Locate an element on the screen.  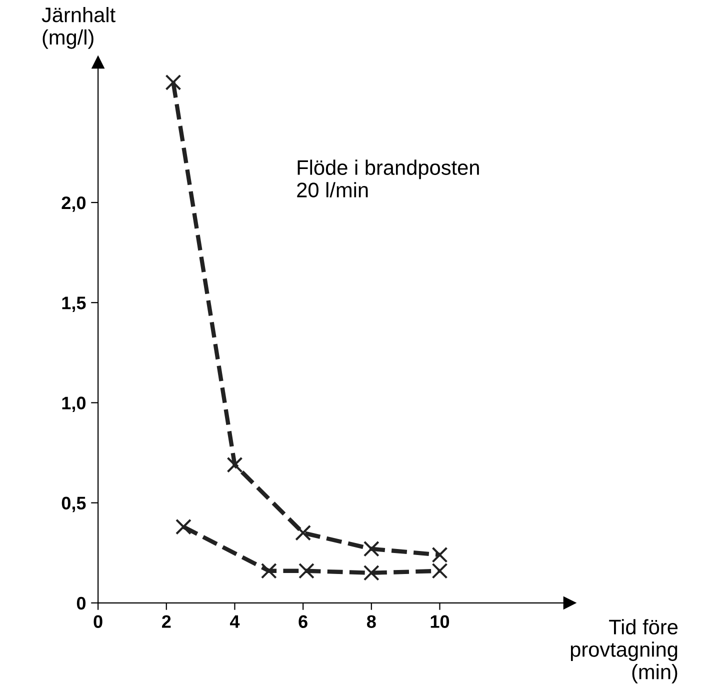
y-tick-label: 0 is located at coordinates (81, 603).